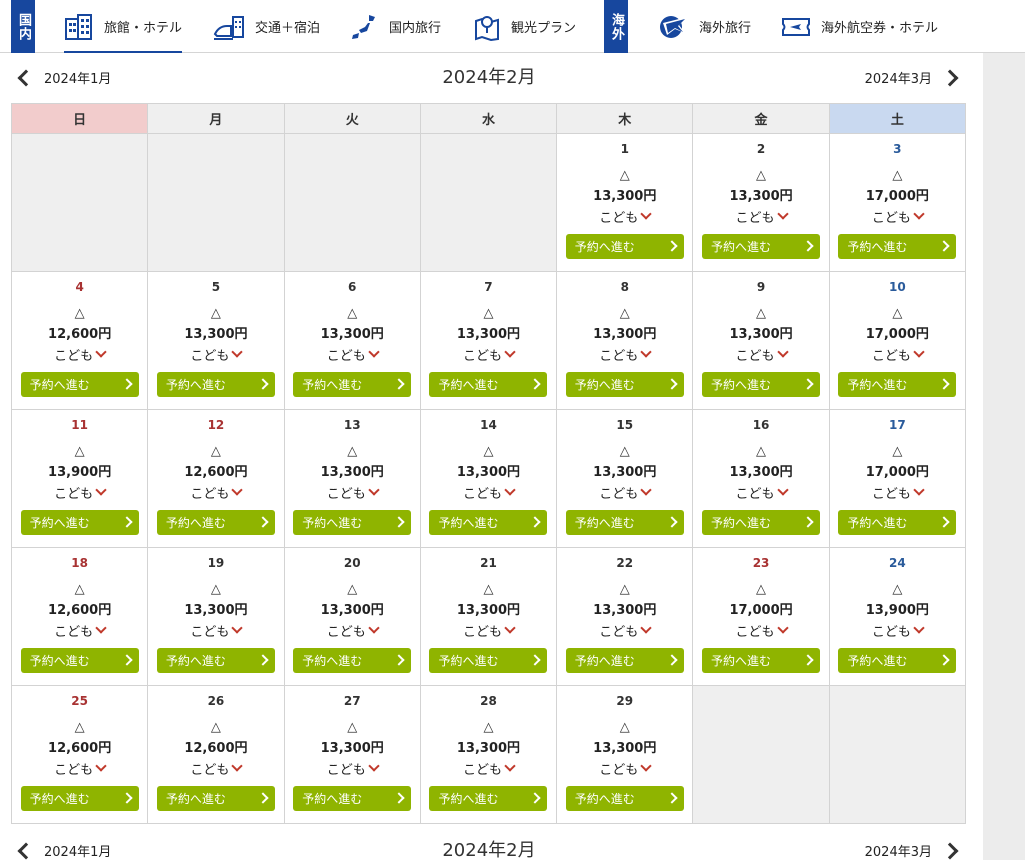  I want to click on calendar-day-cell: 21 △ 13,300円 こども 予約へ進む, so click(488, 616).